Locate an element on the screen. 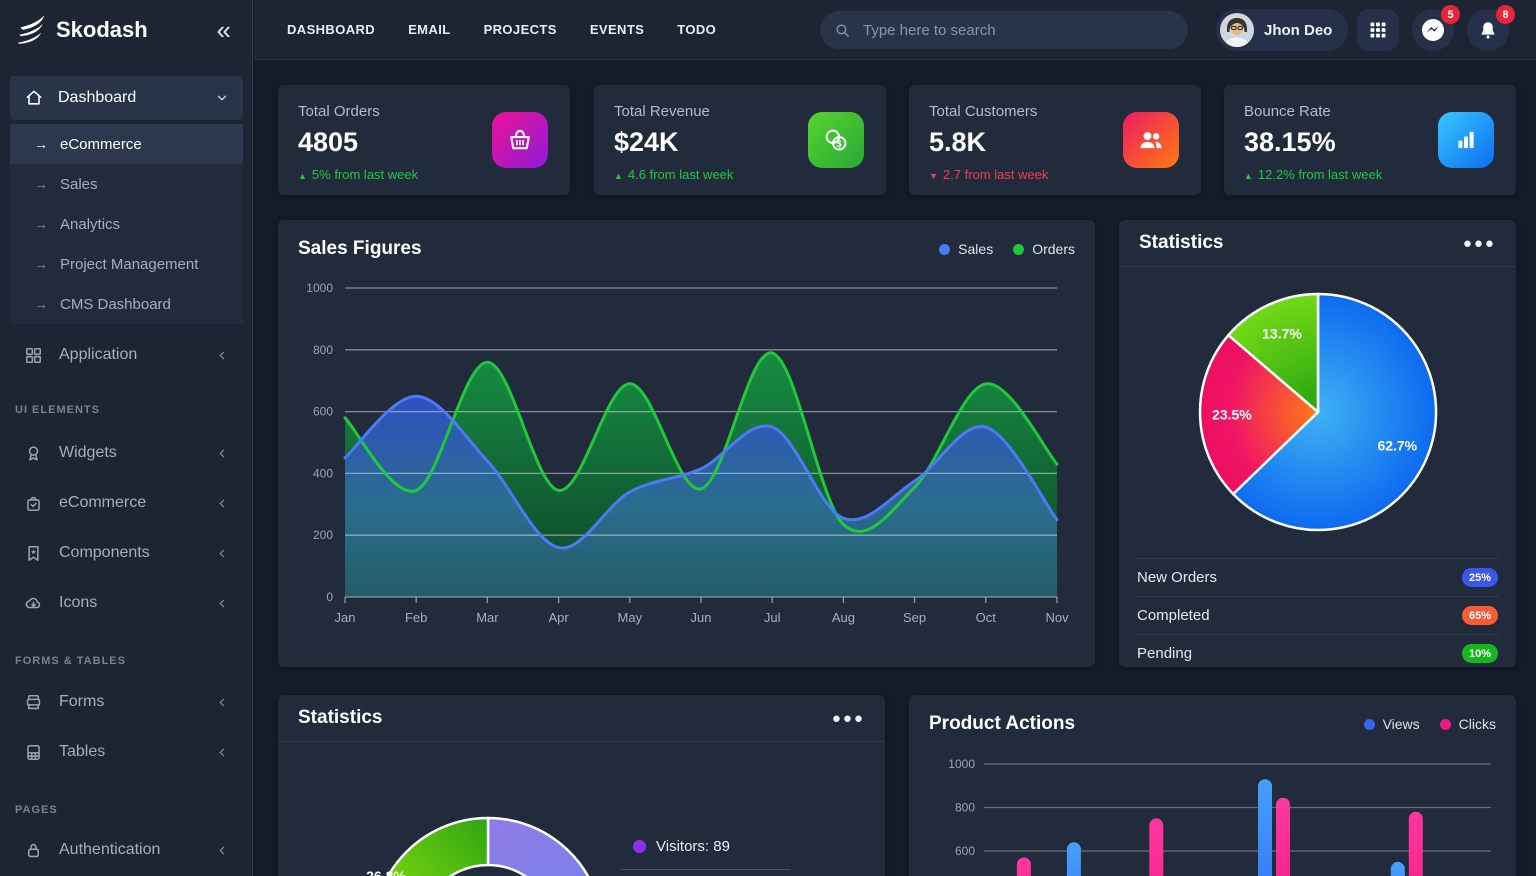 The height and width of the screenshot is (876, 1536). bell-icon is located at coordinates (1488, 30).